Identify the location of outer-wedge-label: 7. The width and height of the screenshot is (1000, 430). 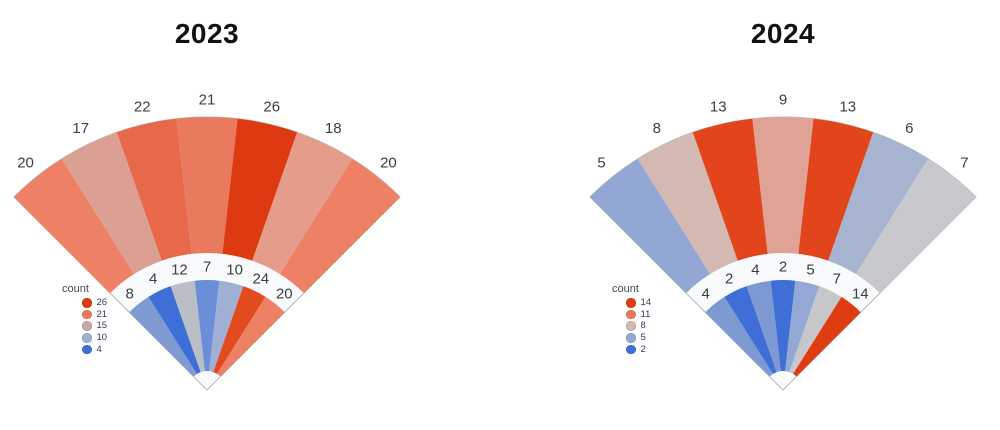
(964, 163).